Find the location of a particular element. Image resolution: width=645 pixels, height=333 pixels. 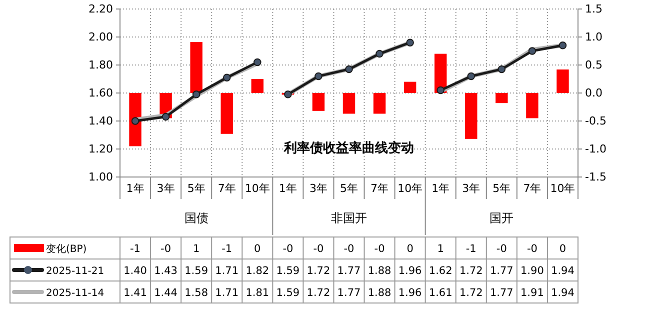

y-tick-label: 1.80 is located at coordinates (100, 65).